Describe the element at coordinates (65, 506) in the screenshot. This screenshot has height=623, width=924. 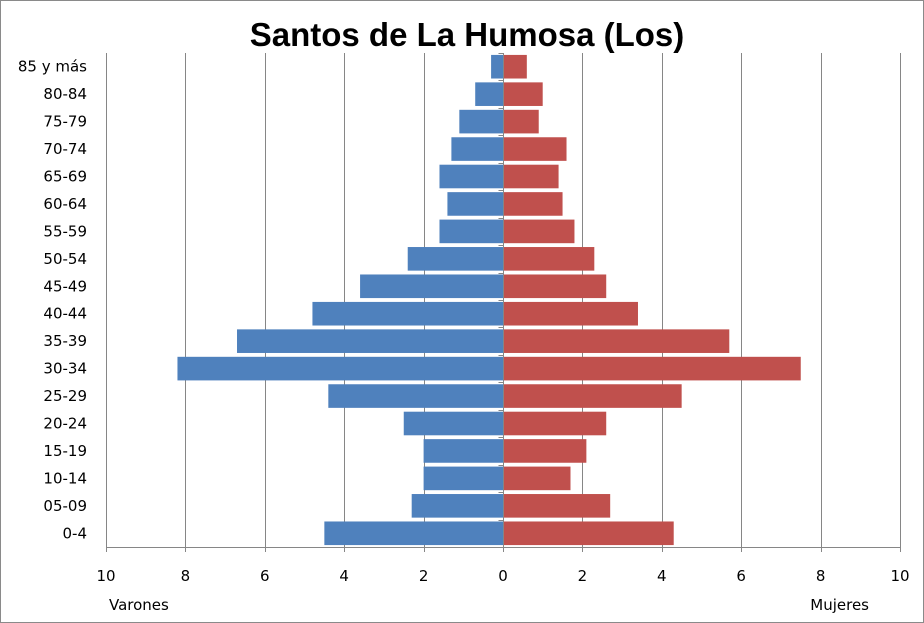
I see `category-label: 05-09` at that location.